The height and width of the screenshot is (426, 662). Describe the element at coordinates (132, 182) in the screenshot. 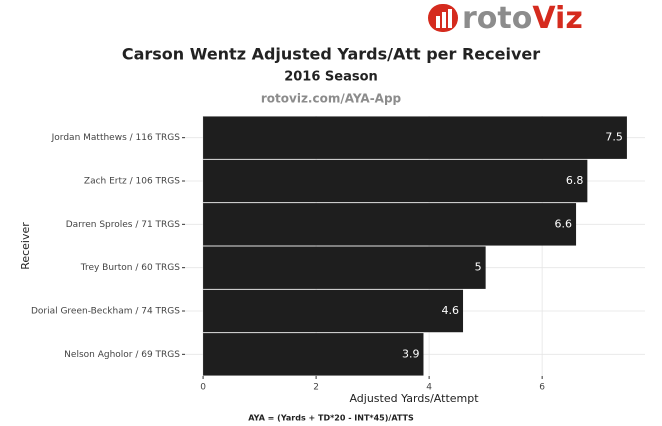

I see `y-tick-label: Zach Ertz / 106 TRGS` at that location.